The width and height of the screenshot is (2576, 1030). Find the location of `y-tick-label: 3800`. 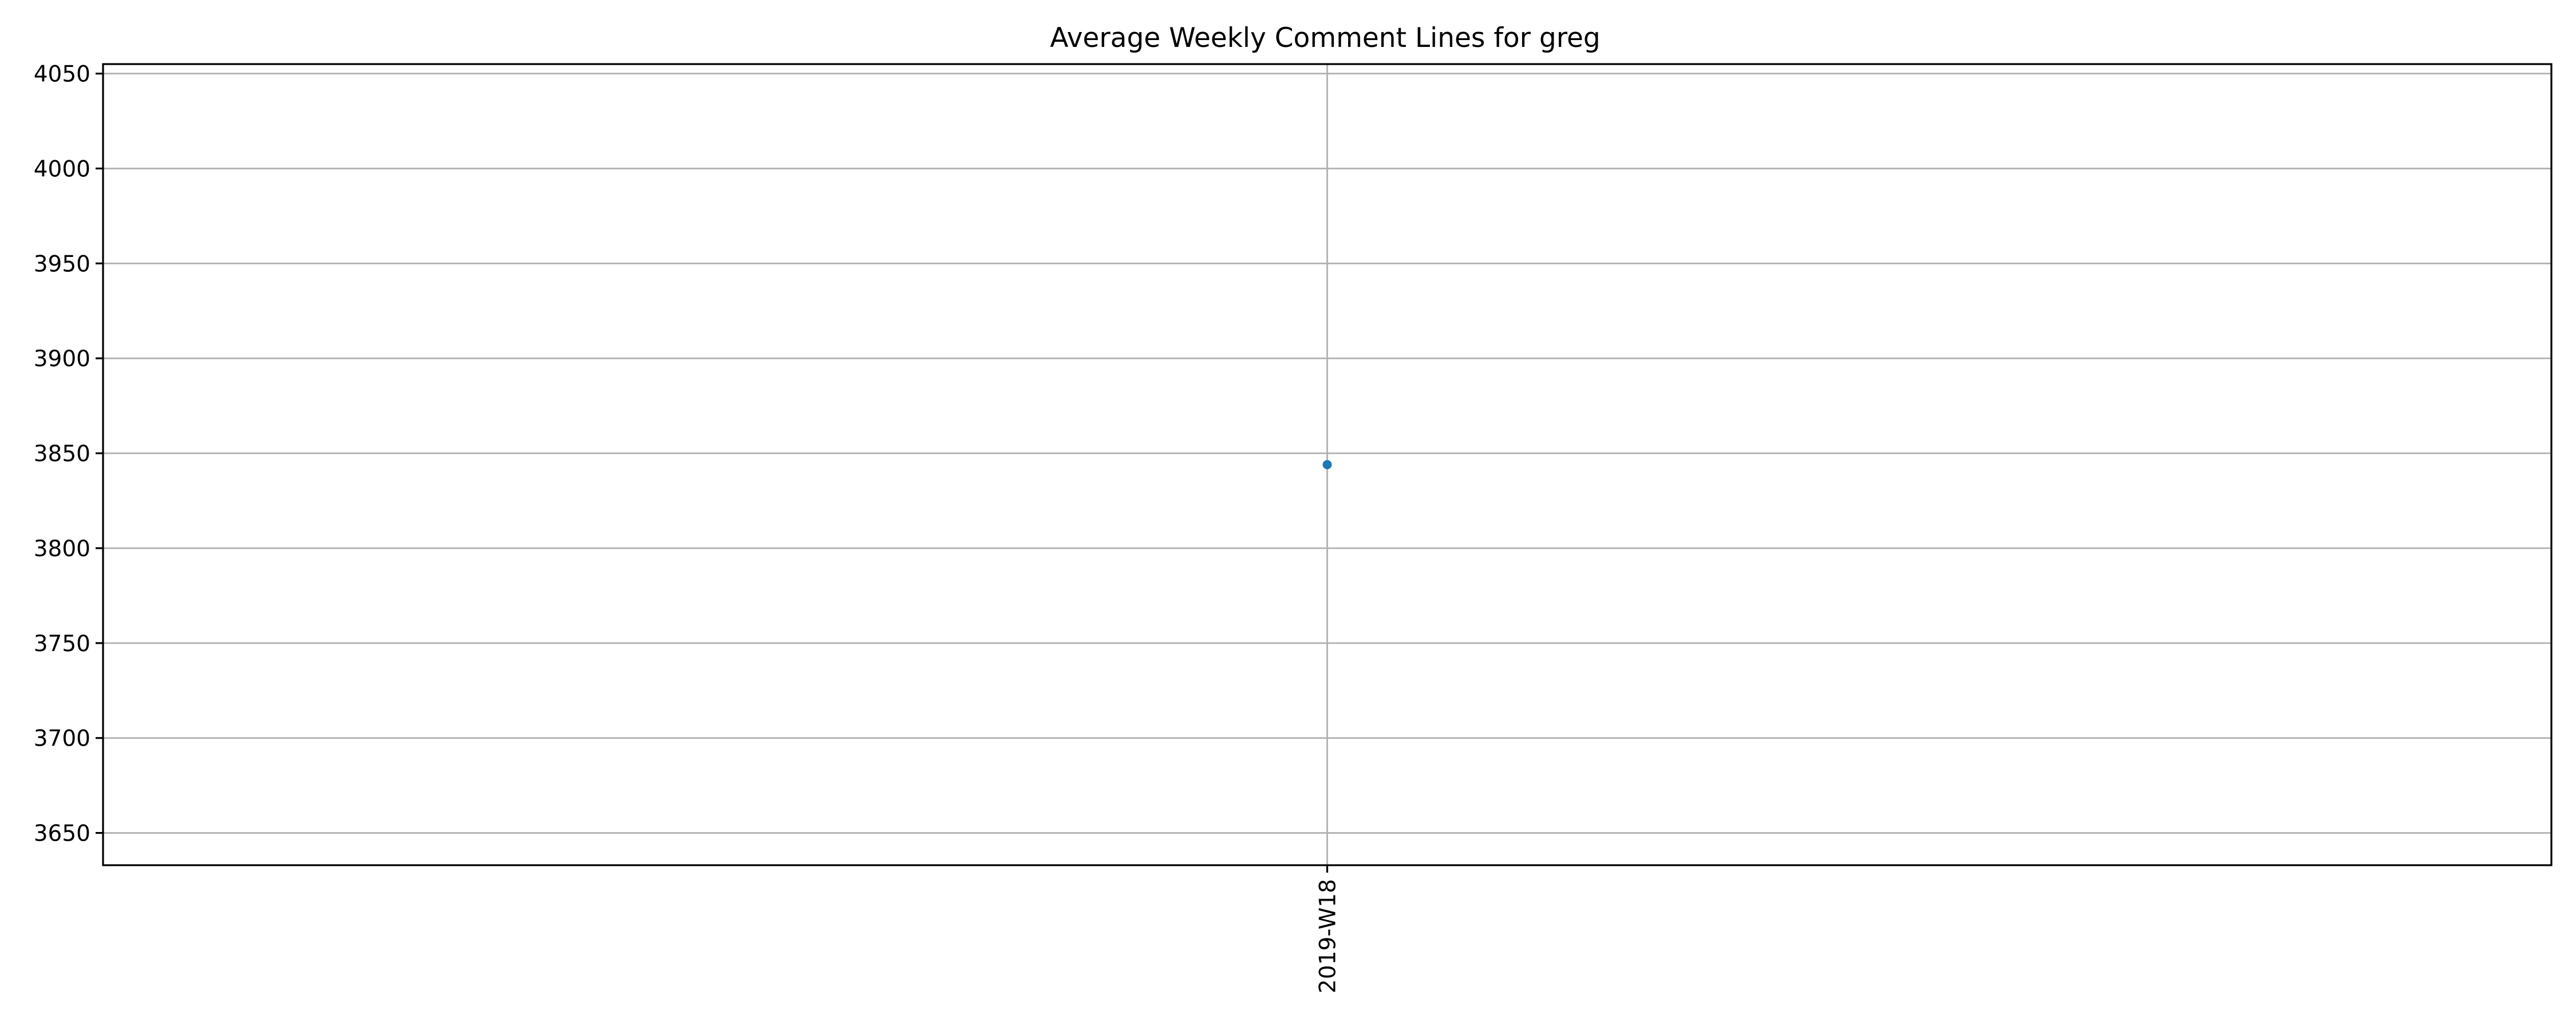

y-tick-label: 3800 is located at coordinates (62, 549).